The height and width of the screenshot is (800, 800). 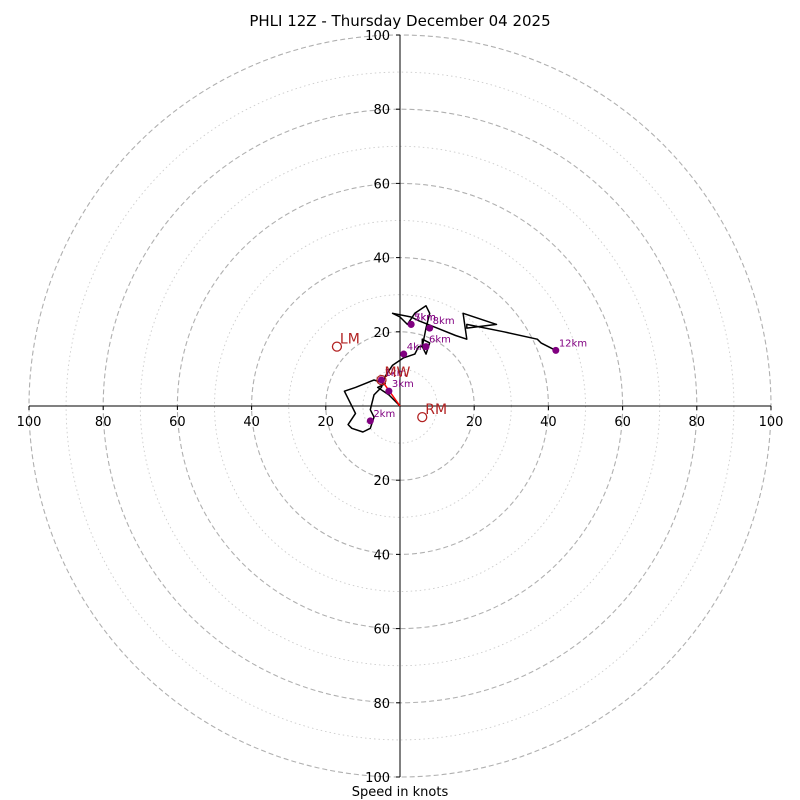 I want to click on storm-motion-label: MW, so click(x=397, y=373).